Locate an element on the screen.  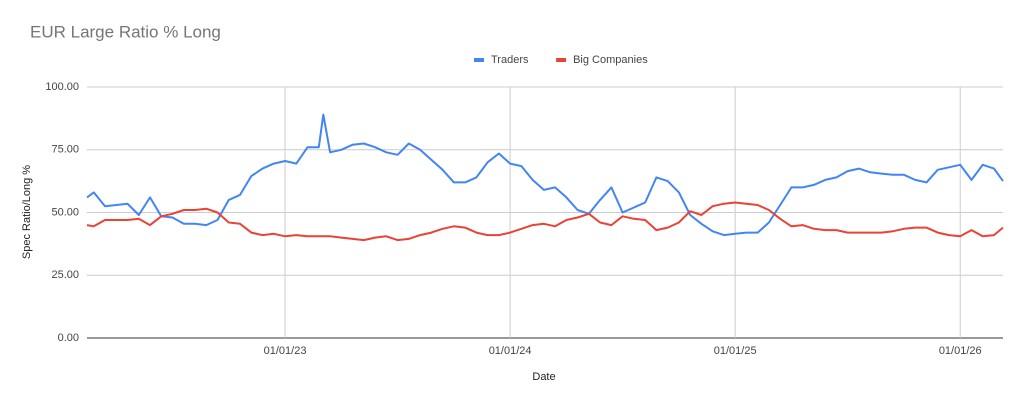
y-tick-label: 75.00 is located at coordinates (65, 150).